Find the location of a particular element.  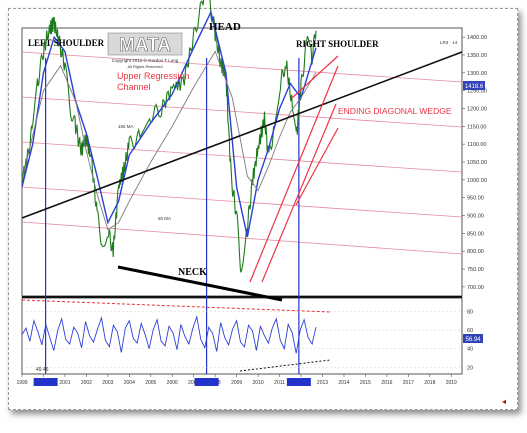

x-tick-label: 2016 is located at coordinates (386, 383).